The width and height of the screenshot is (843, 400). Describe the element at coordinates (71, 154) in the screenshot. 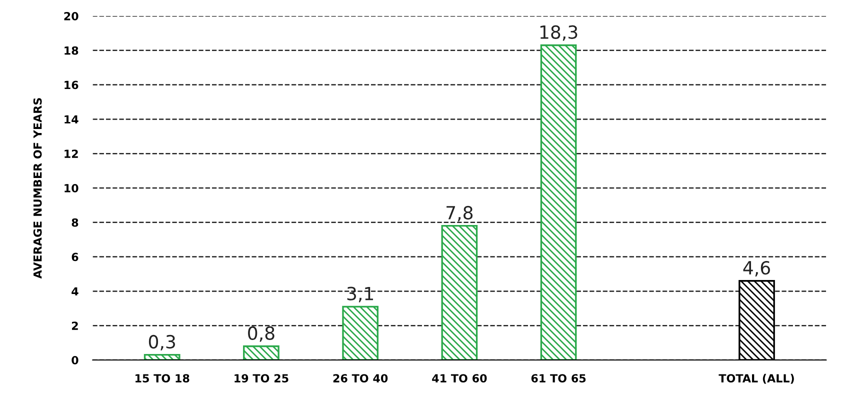

I see `y-tick-label: 12` at that location.